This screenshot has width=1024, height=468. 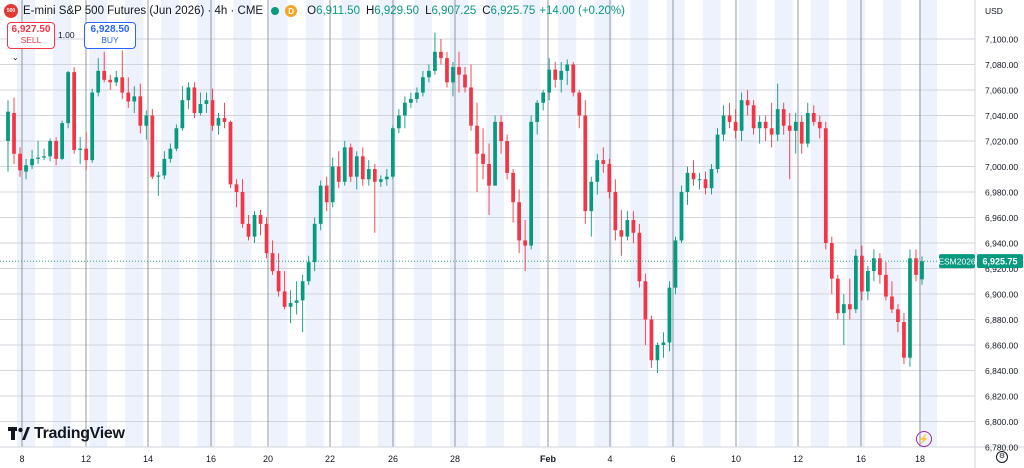 What do you see at coordinates (513, 11) in the screenshot?
I see `close-value: 6,925.75` at bounding box center [513, 11].